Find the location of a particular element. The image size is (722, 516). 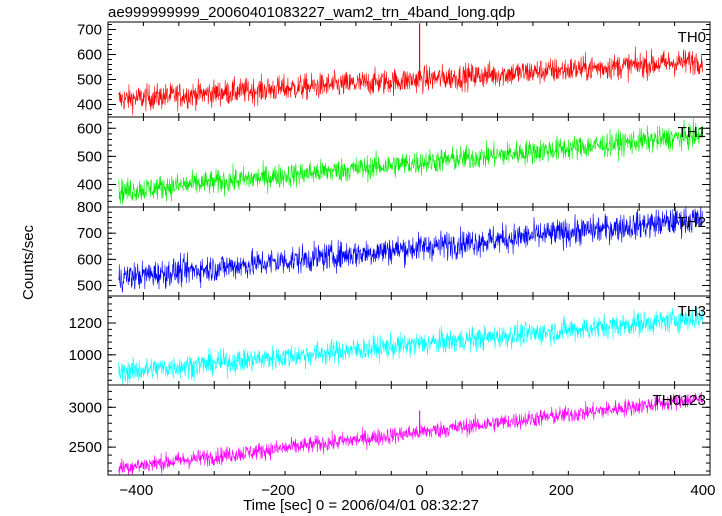

panel-label-th1: TH1 is located at coordinates (692, 132).